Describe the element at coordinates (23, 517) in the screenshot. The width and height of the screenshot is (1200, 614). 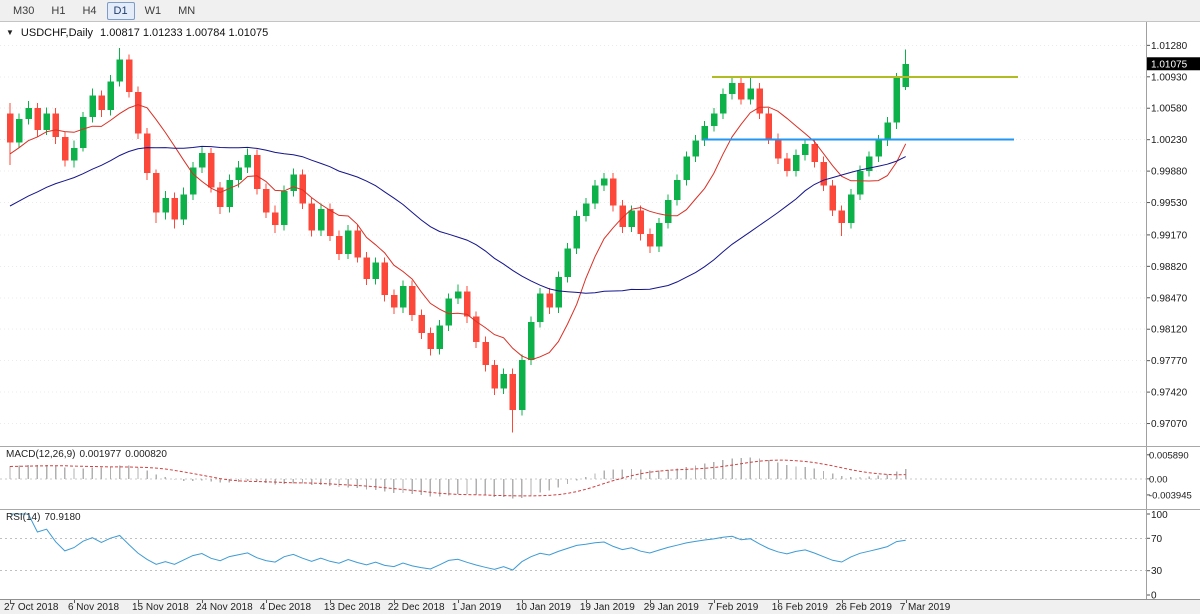
I see `rsi-name: RSI(14)` at that location.